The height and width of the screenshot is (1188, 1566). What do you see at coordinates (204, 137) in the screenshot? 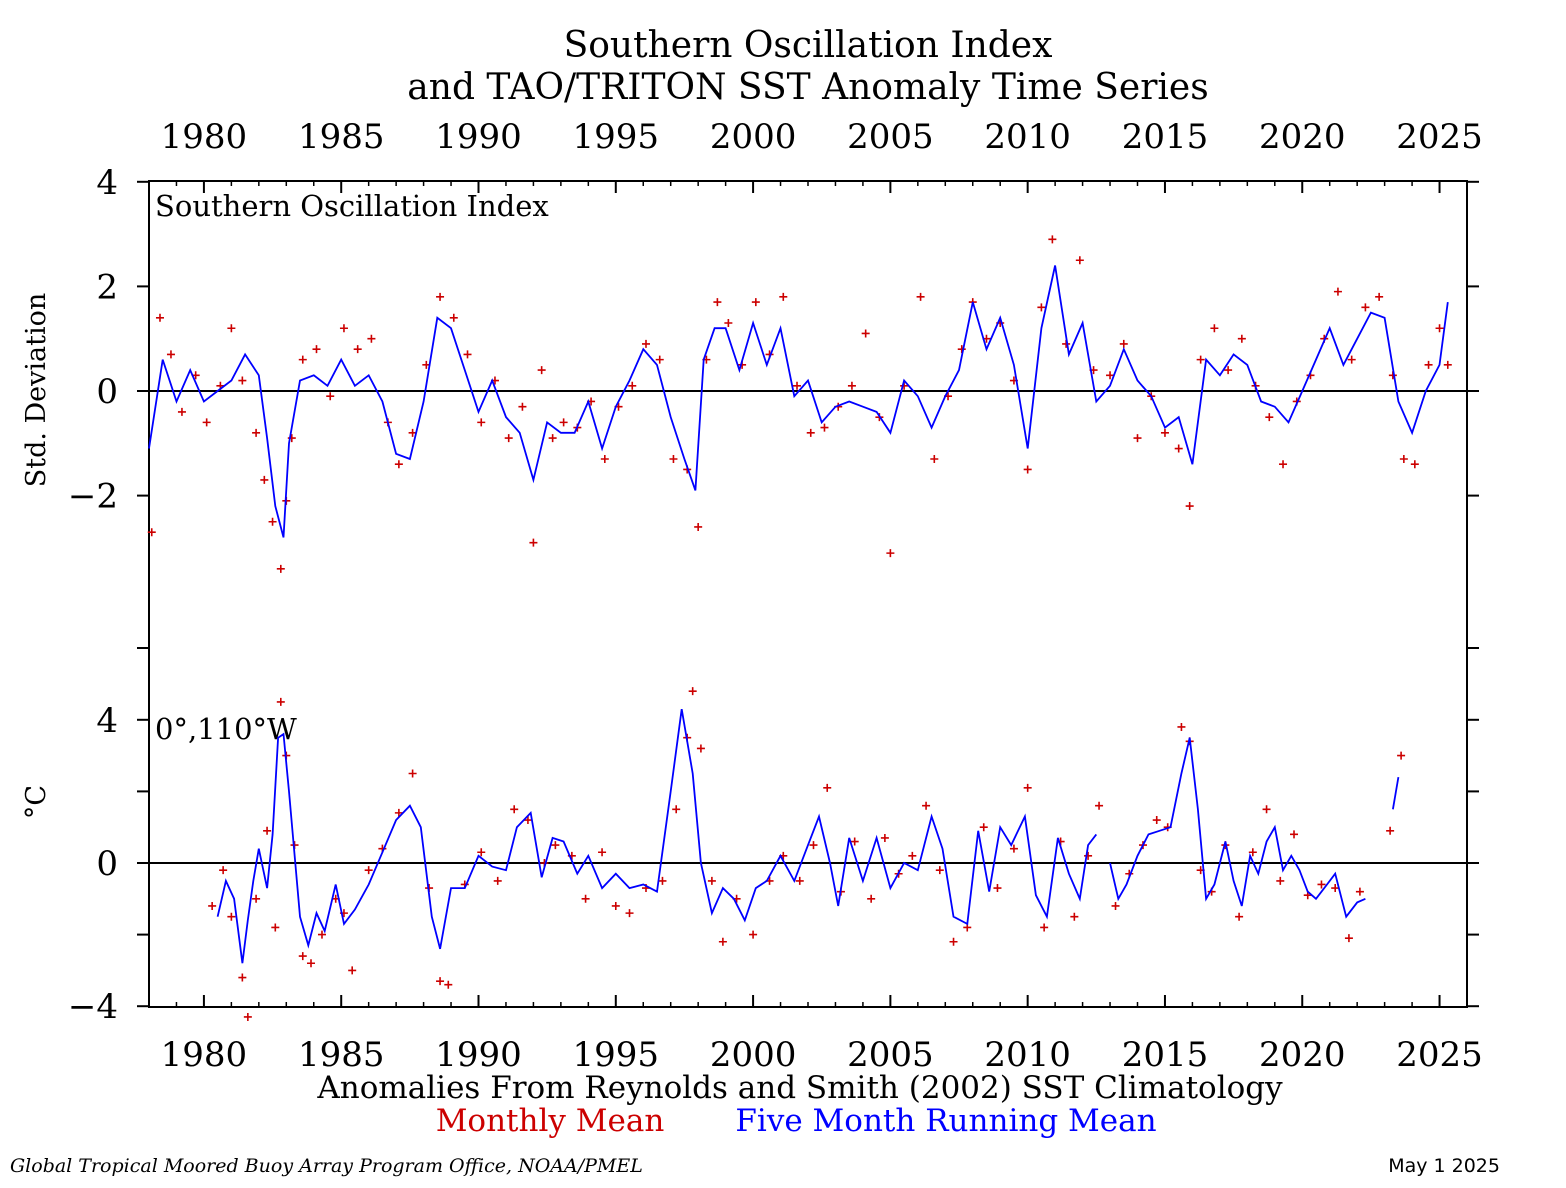
I see `x-tick-label-top: 1980` at bounding box center [204, 137].